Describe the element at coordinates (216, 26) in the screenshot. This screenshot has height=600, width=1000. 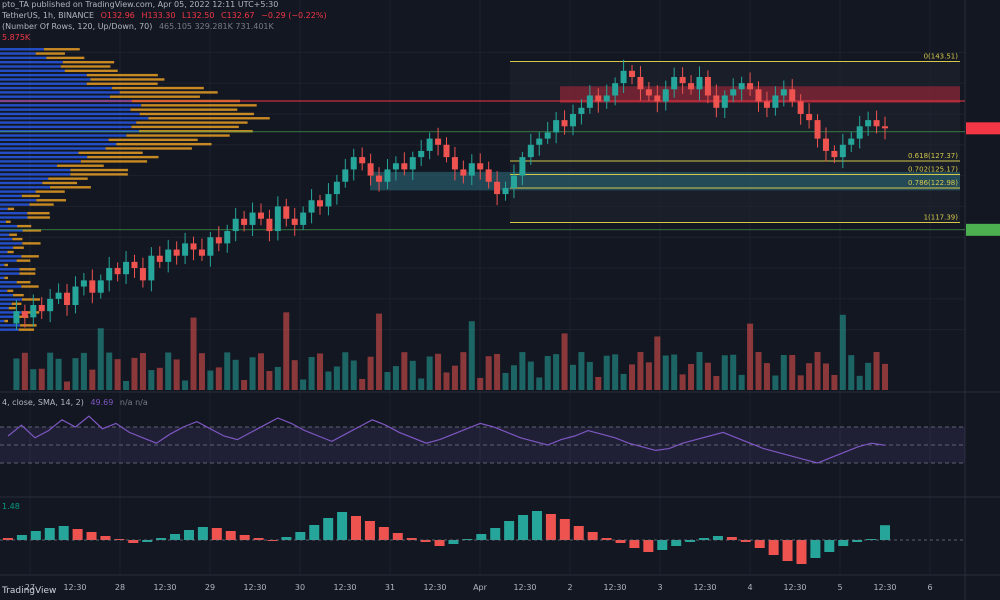
I see `vrvp-values: 465.105 329.281K 731.401K` at that location.